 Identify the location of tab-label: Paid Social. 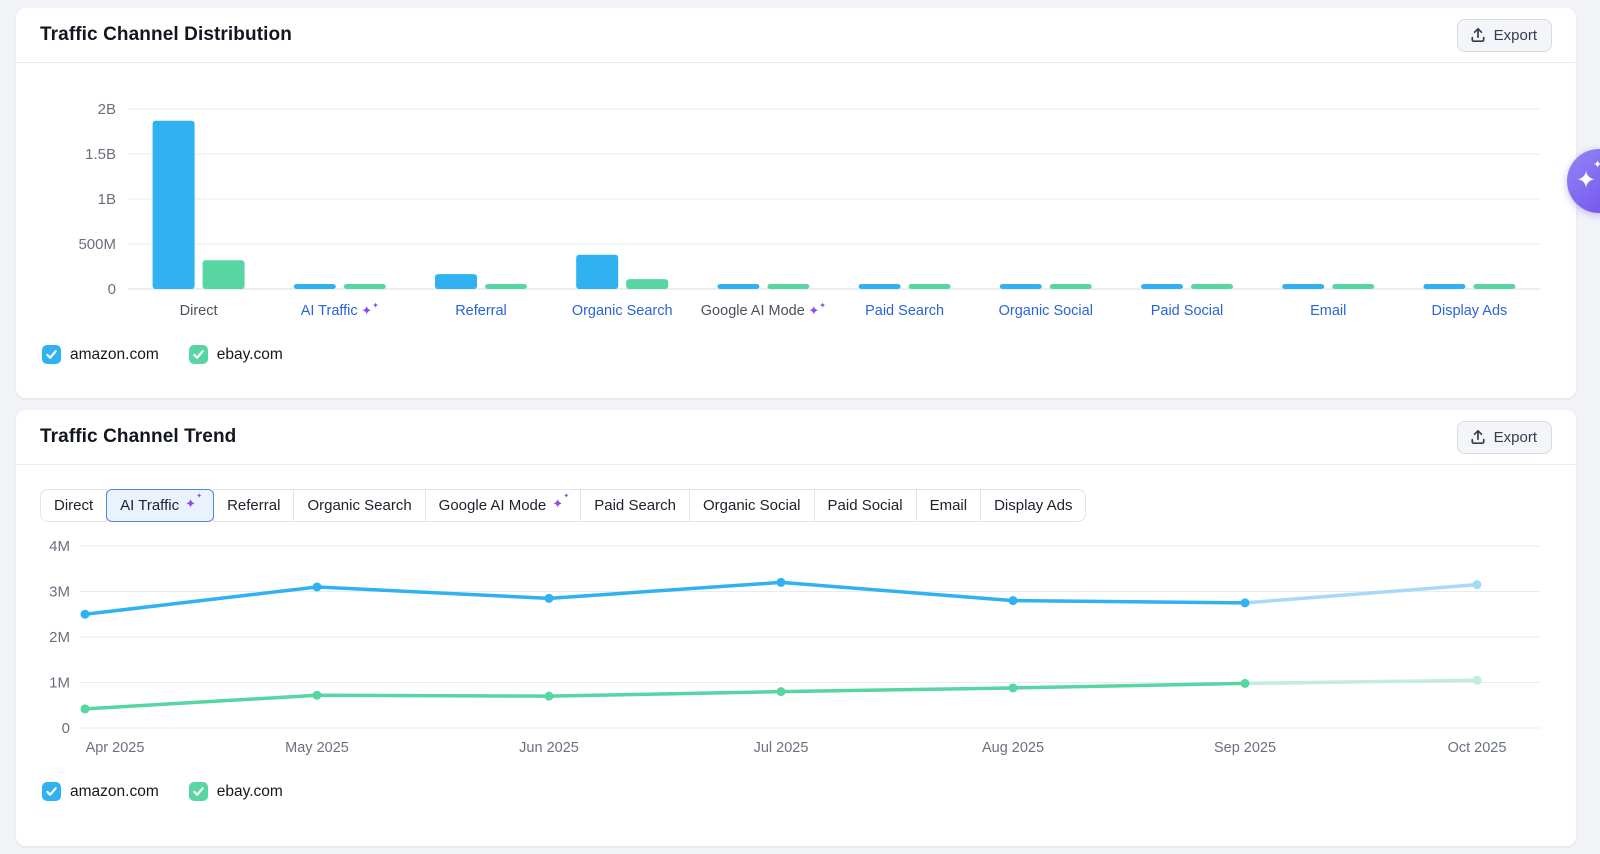
(865, 505).